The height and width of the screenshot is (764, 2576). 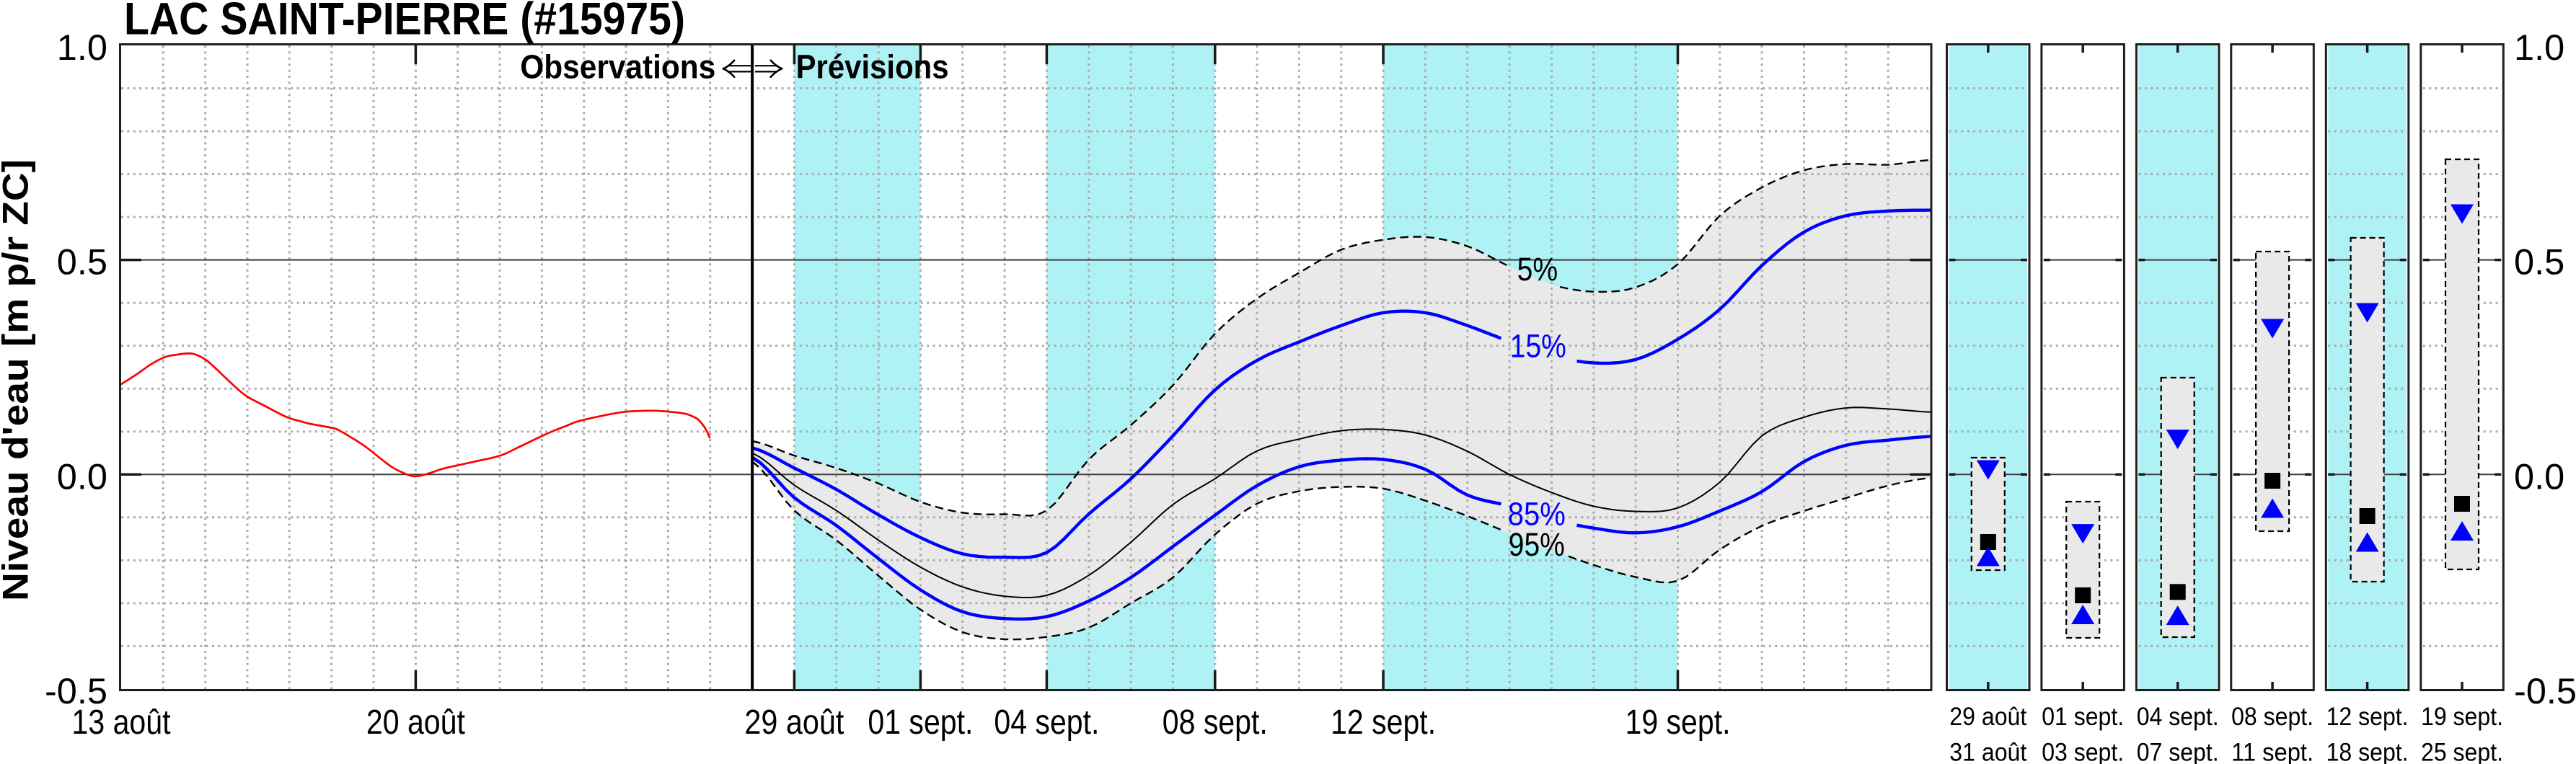 What do you see at coordinates (18, 380) in the screenshot?
I see `svg-text: Niveau d'eau [m p/r ZC]` at bounding box center [18, 380].